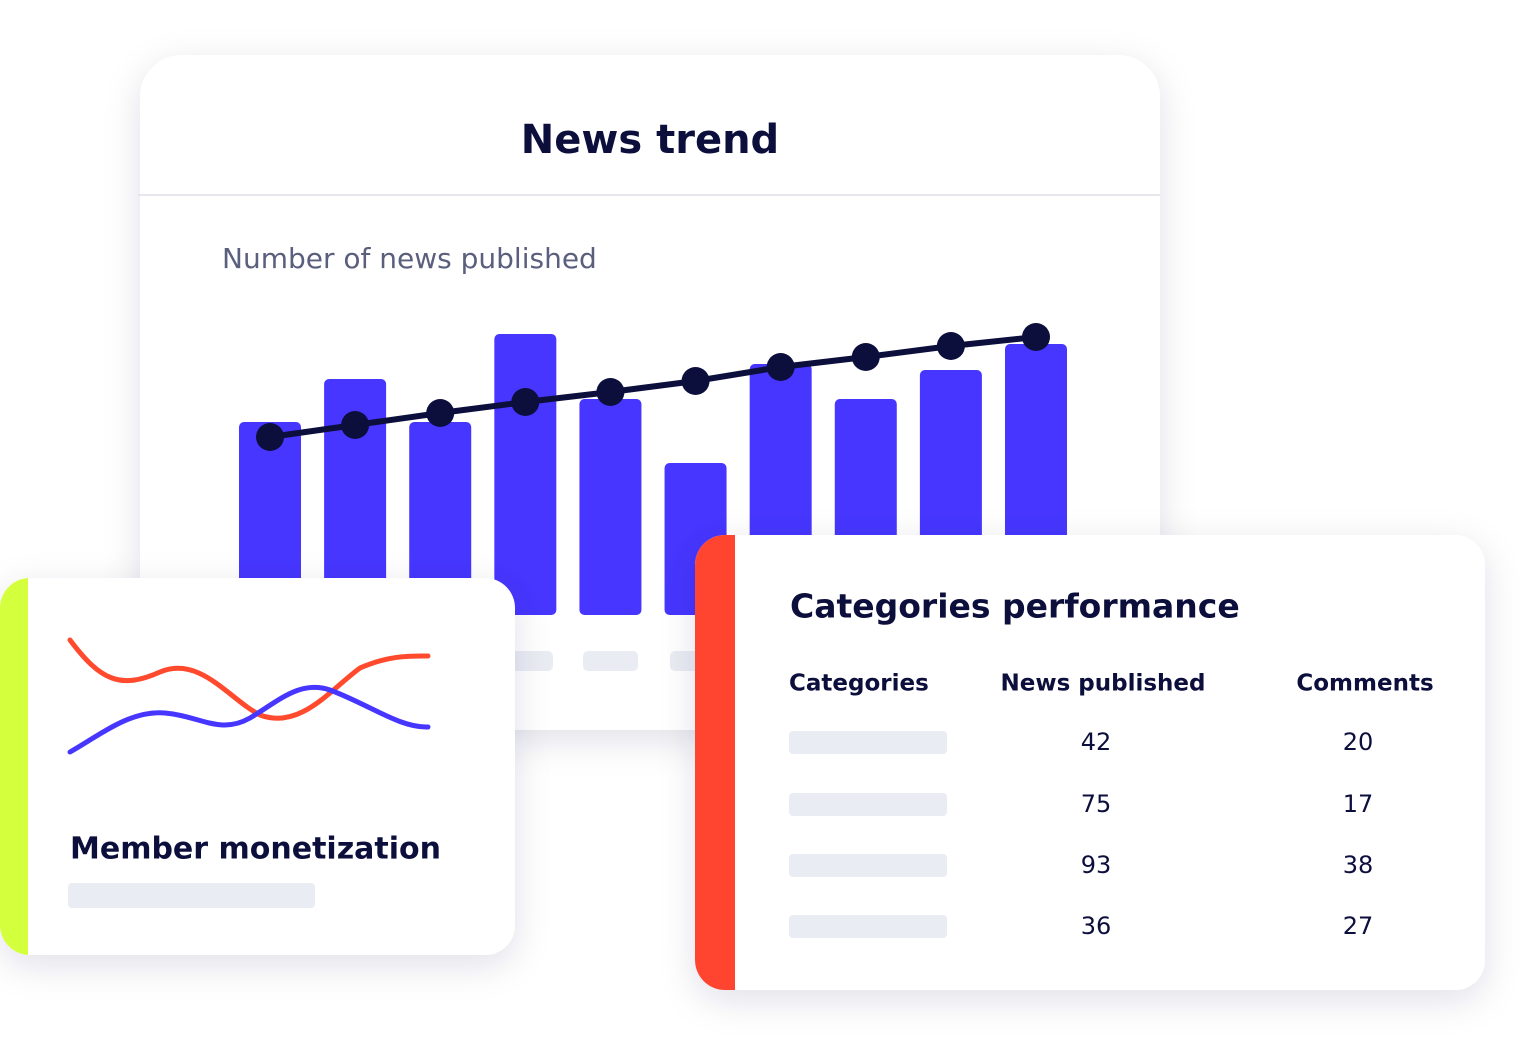  Describe the element at coordinates (650, 140) in the screenshot. I see `card-title: News trend` at that location.